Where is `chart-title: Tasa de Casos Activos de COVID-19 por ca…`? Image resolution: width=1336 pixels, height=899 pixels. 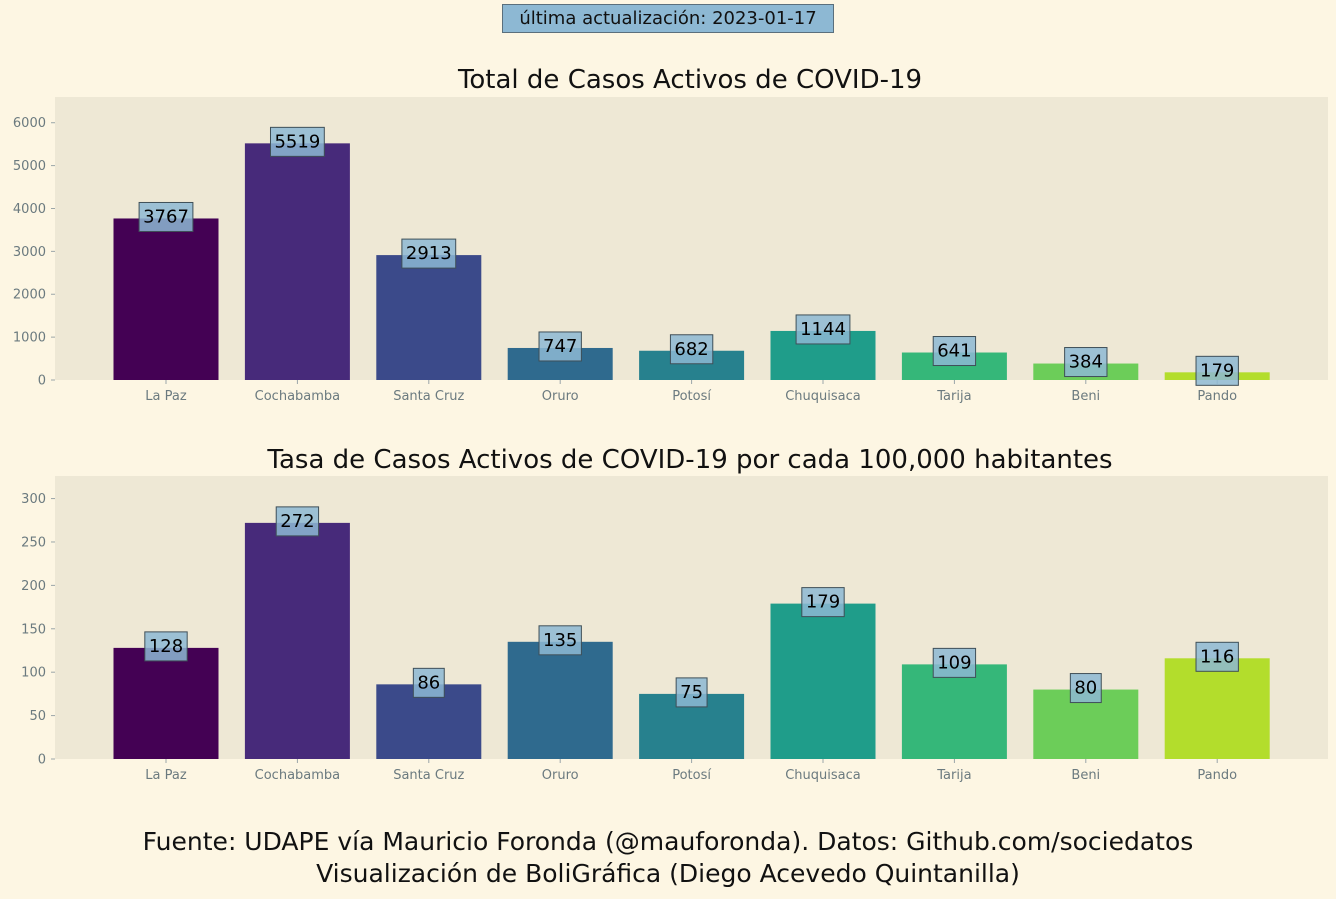
chart-title: Tasa de Casos Activos de COVID-19 por ca… is located at coordinates (689, 460).